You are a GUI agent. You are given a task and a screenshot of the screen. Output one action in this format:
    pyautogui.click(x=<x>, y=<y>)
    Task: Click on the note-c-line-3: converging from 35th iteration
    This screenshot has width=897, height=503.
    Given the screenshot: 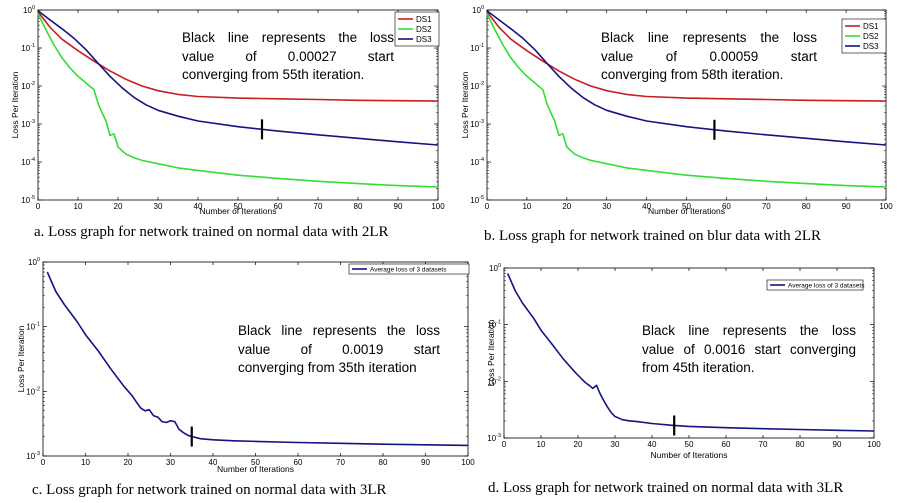 What is the action you would take?
    pyautogui.click(x=327, y=367)
    